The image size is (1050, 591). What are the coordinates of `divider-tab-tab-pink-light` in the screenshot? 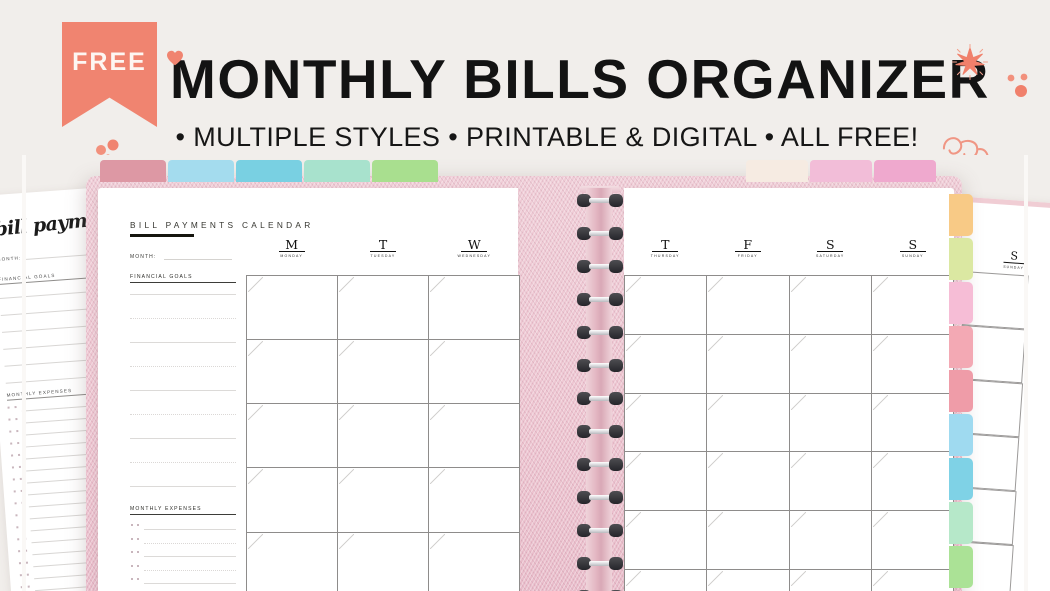 It's located at (841, 171).